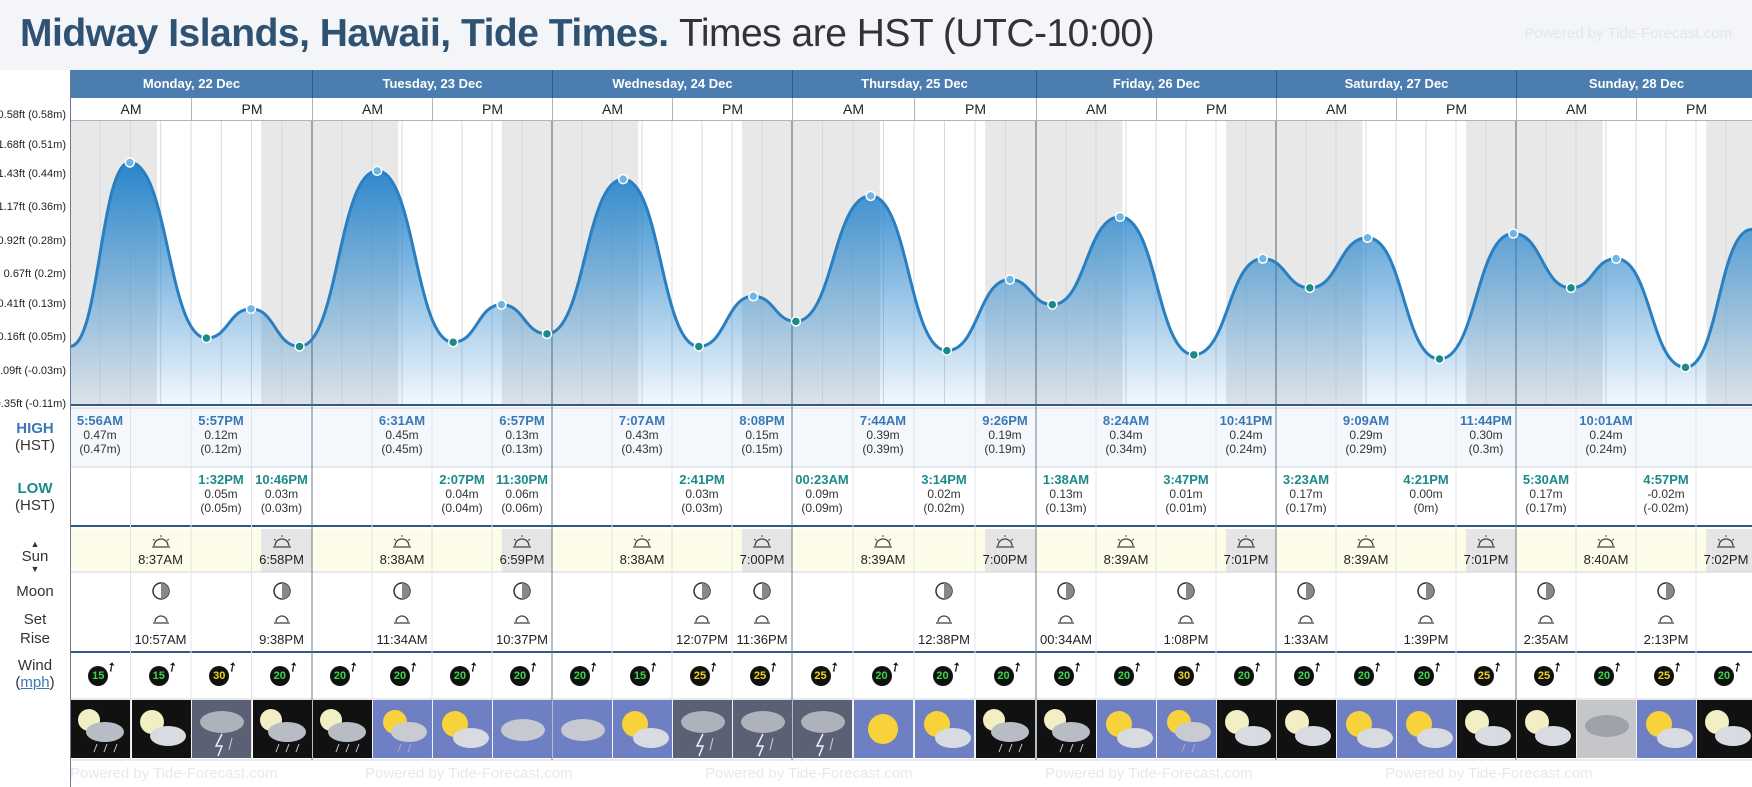  What do you see at coordinates (642, 729) in the screenshot?
I see `sun-cloud-weather-icon` at bounding box center [642, 729].